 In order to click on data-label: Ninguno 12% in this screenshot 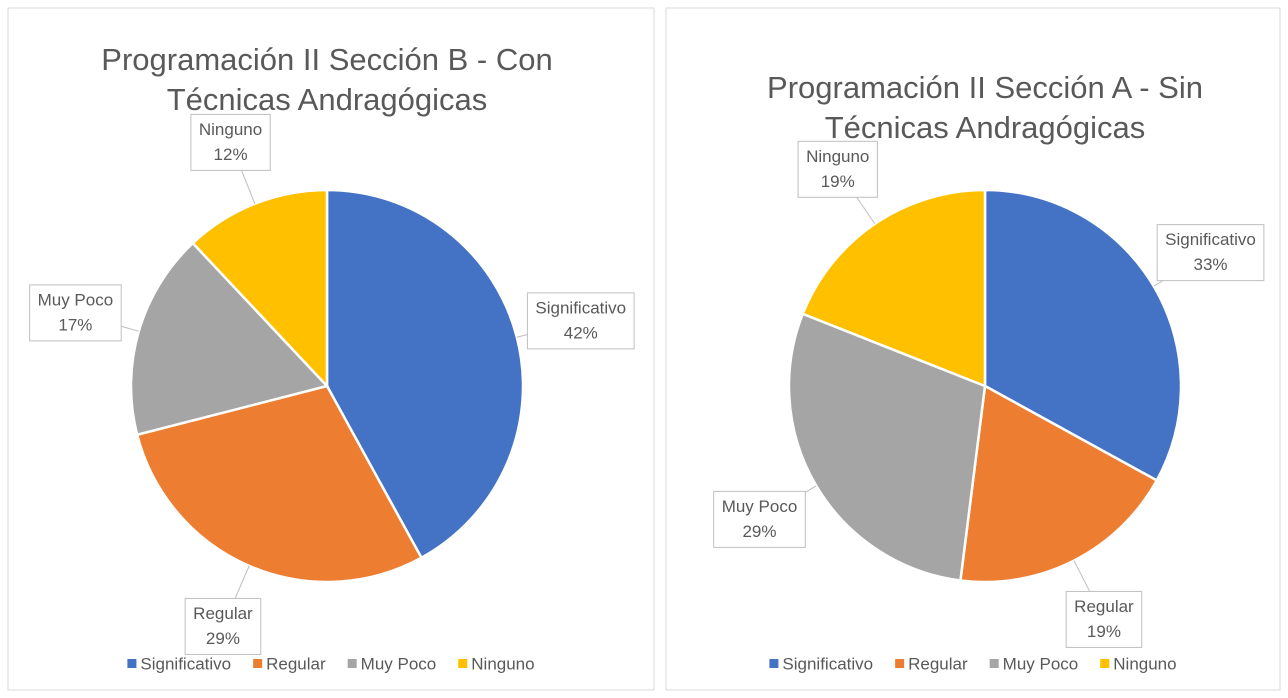, I will do `click(230, 142)`.